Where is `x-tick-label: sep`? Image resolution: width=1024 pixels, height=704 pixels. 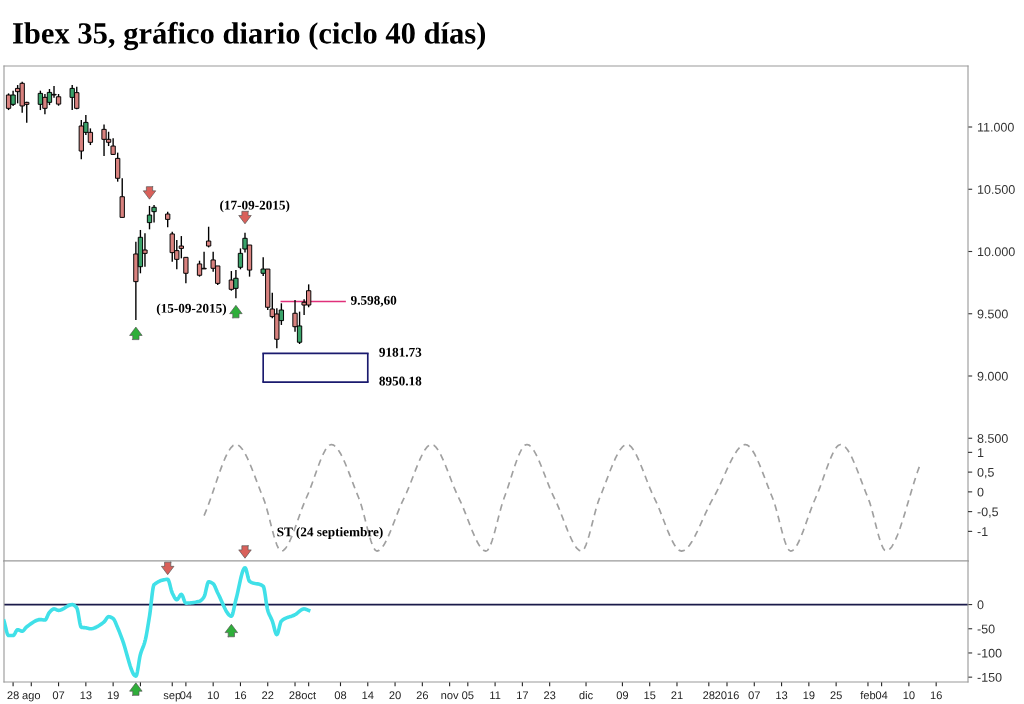
x-tick-label: sep is located at coordinates (172, 697).